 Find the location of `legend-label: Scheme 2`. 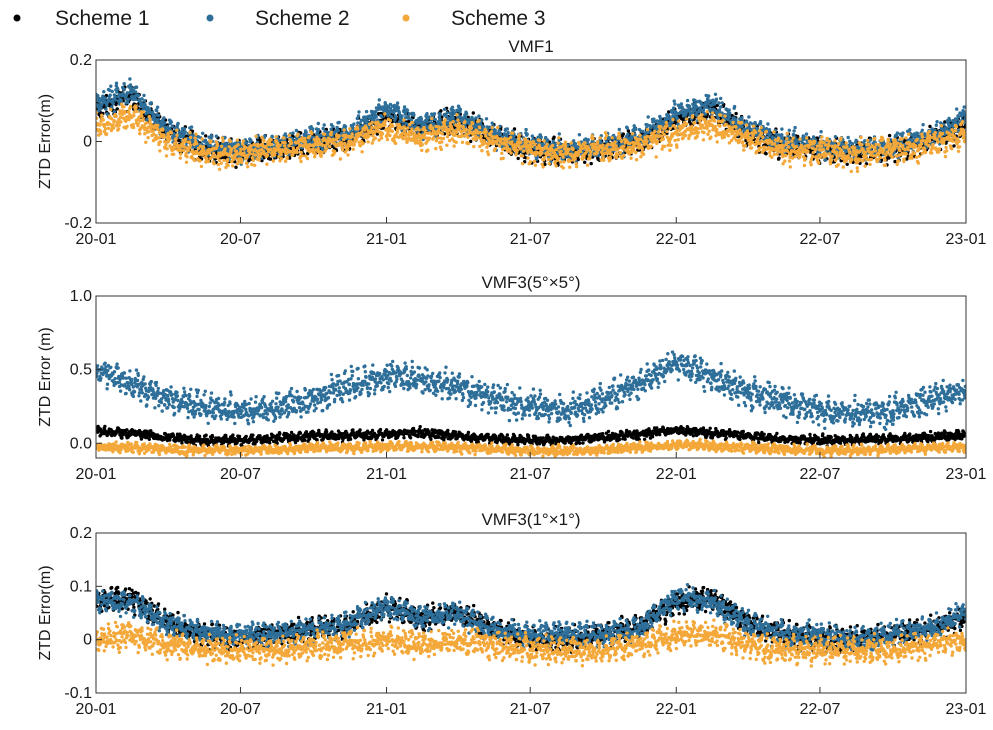

legend-label: Scheme 2 is located at coordinates (302, 18).